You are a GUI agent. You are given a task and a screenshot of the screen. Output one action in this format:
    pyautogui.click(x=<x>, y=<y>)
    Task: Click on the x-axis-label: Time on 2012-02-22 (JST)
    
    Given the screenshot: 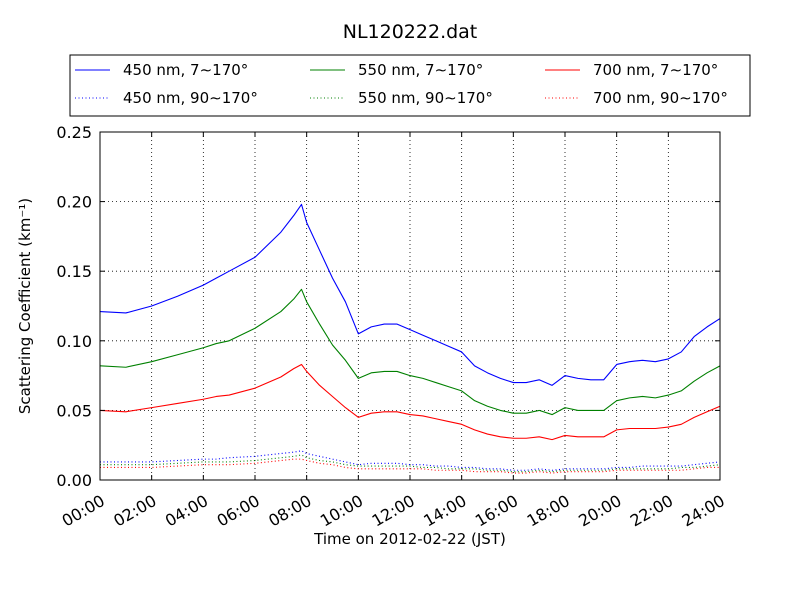 What is the action you would take?
    pyautogui.click(x=409, y=539)
    